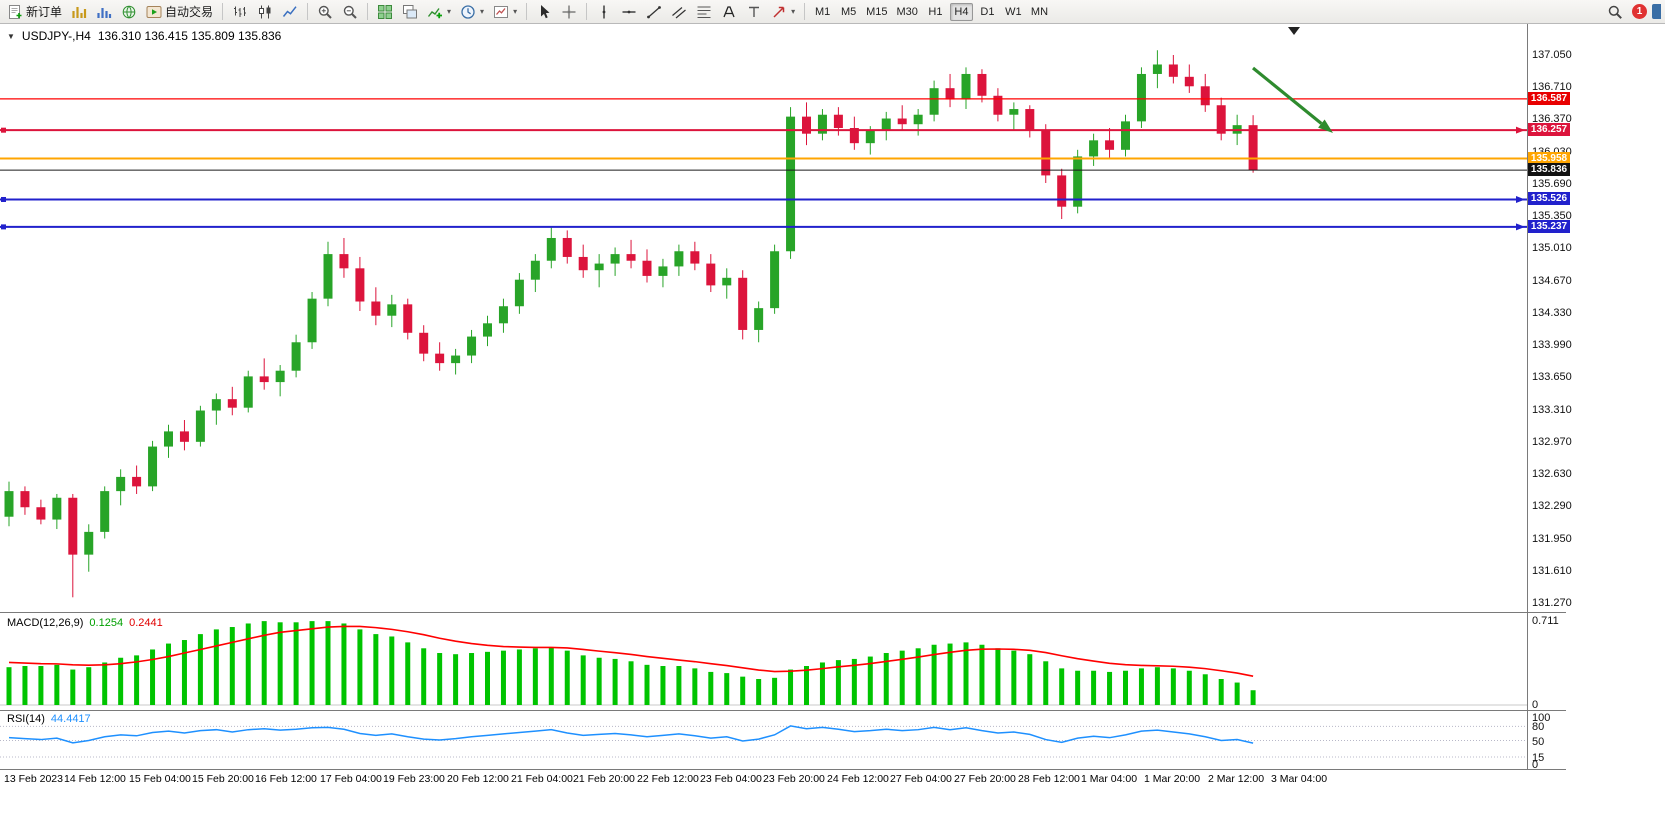 The image size is (1665, 840). I want to click on price-tick-label: 135.350, so click(1552, 216).